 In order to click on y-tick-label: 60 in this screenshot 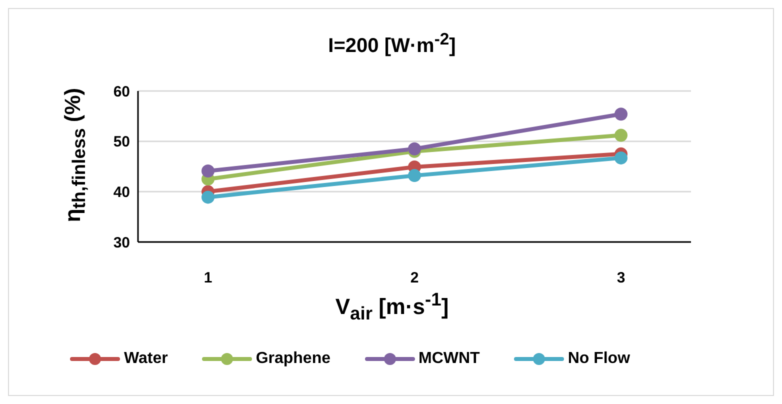, I will do `click(121, 91)`.